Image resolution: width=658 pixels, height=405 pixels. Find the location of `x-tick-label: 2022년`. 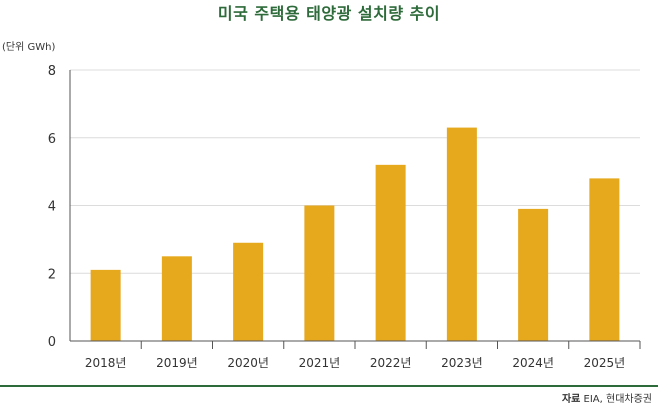

x-tick-label: 2022년 is located at coordinates (391, 363).